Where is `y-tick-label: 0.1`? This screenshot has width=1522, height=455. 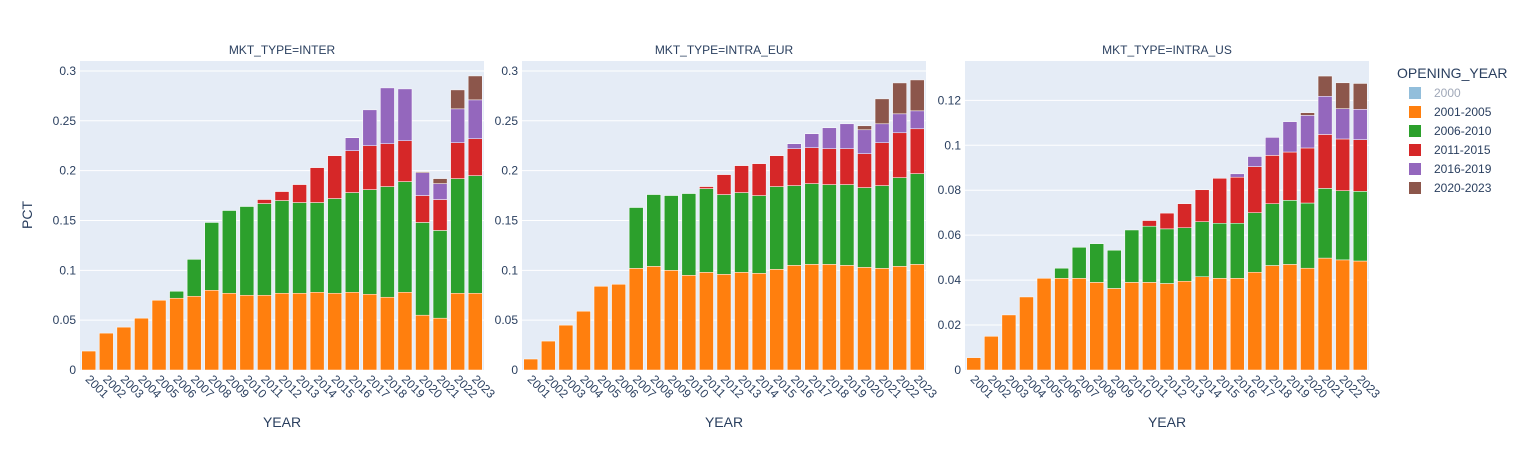 y-tick-label: 0.1 is located at coordinates (509, 270).